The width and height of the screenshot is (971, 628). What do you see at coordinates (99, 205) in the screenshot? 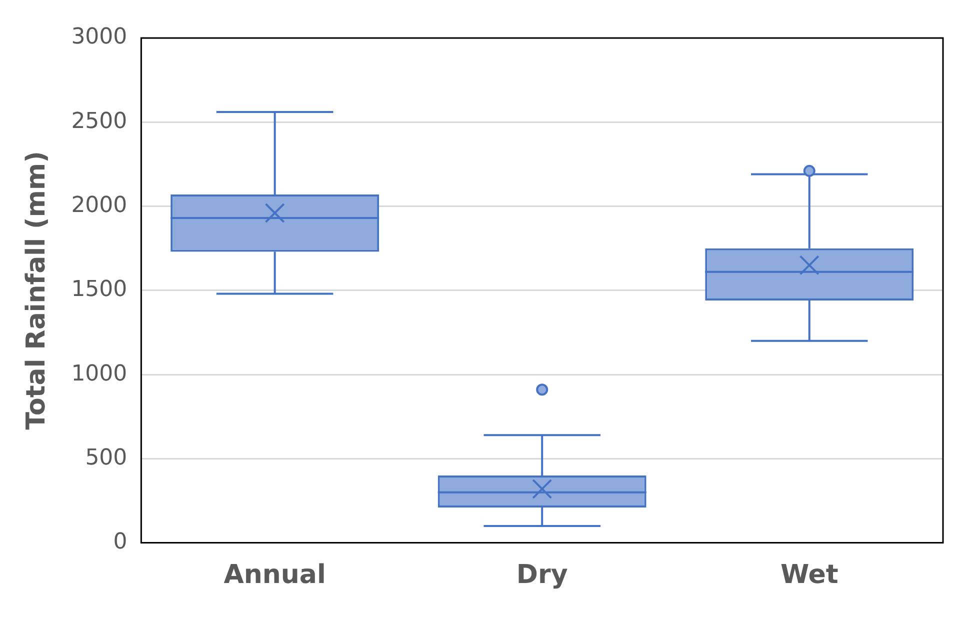
I see `y-tick-label: 2000` at bounding box center [99, 205].